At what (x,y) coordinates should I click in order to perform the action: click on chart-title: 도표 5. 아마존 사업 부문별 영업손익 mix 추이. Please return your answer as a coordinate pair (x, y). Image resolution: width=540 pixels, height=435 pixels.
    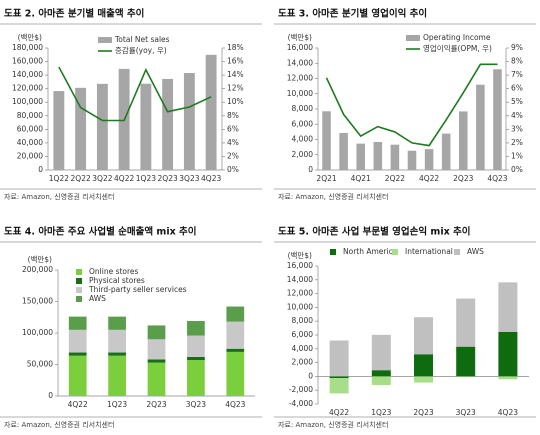
    Looking at the image, I should click on (374, 232).